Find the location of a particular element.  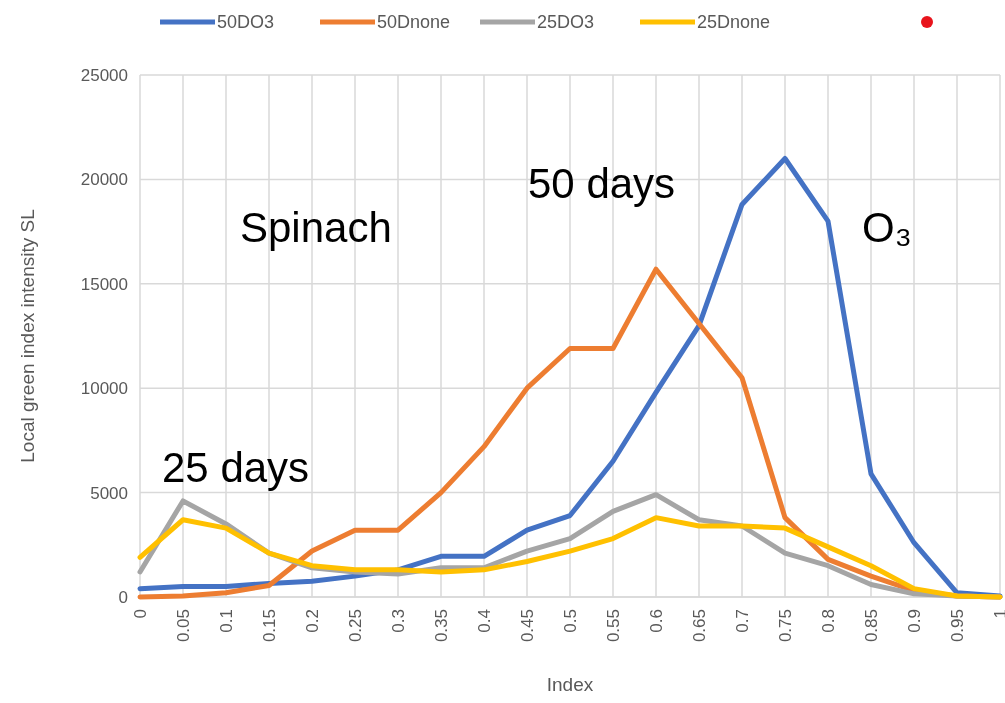

annotation: O₃ is located at coordinates (887, 227).